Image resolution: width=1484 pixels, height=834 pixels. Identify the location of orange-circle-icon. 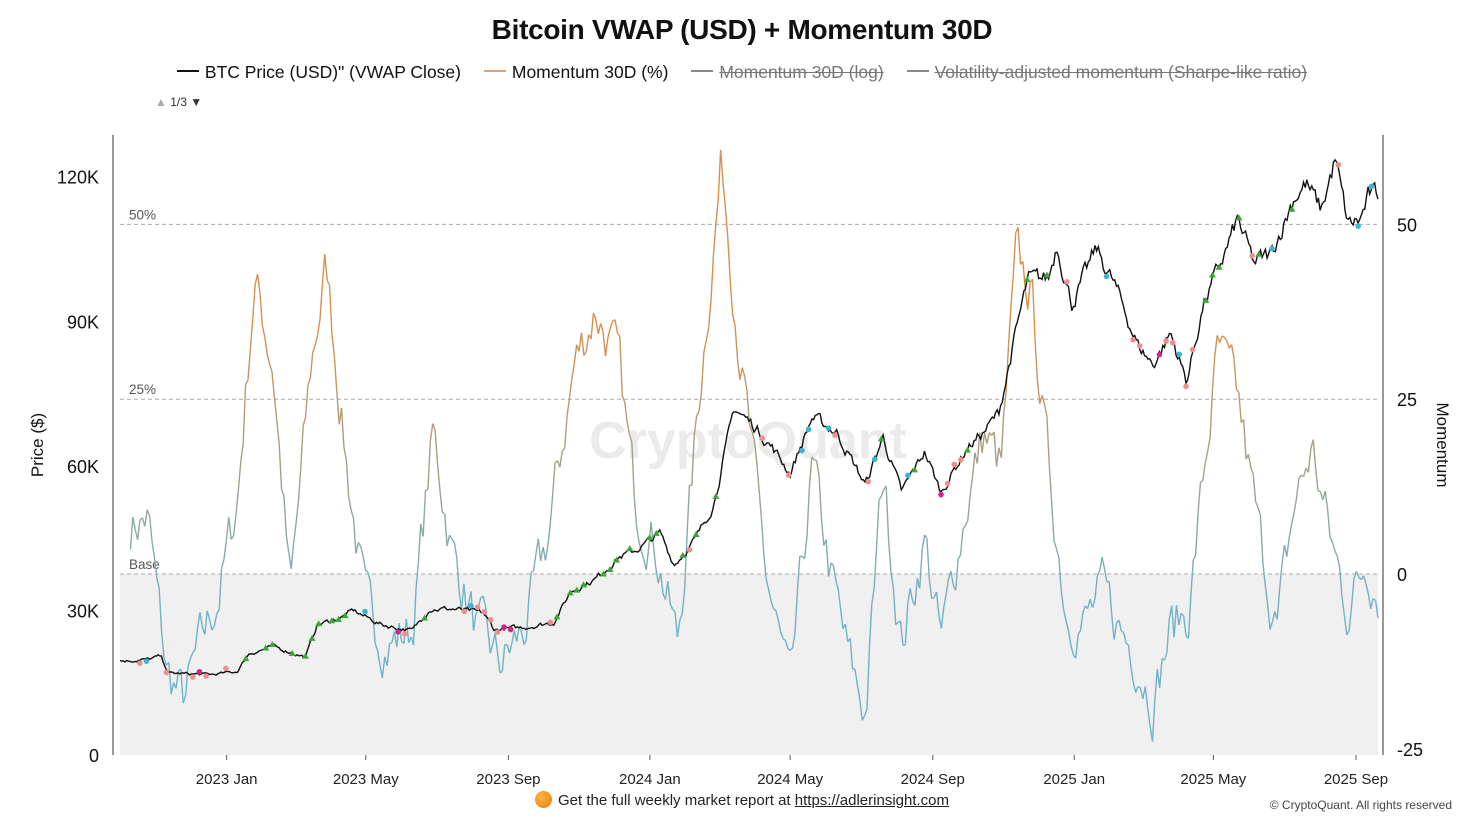
(543, 799).